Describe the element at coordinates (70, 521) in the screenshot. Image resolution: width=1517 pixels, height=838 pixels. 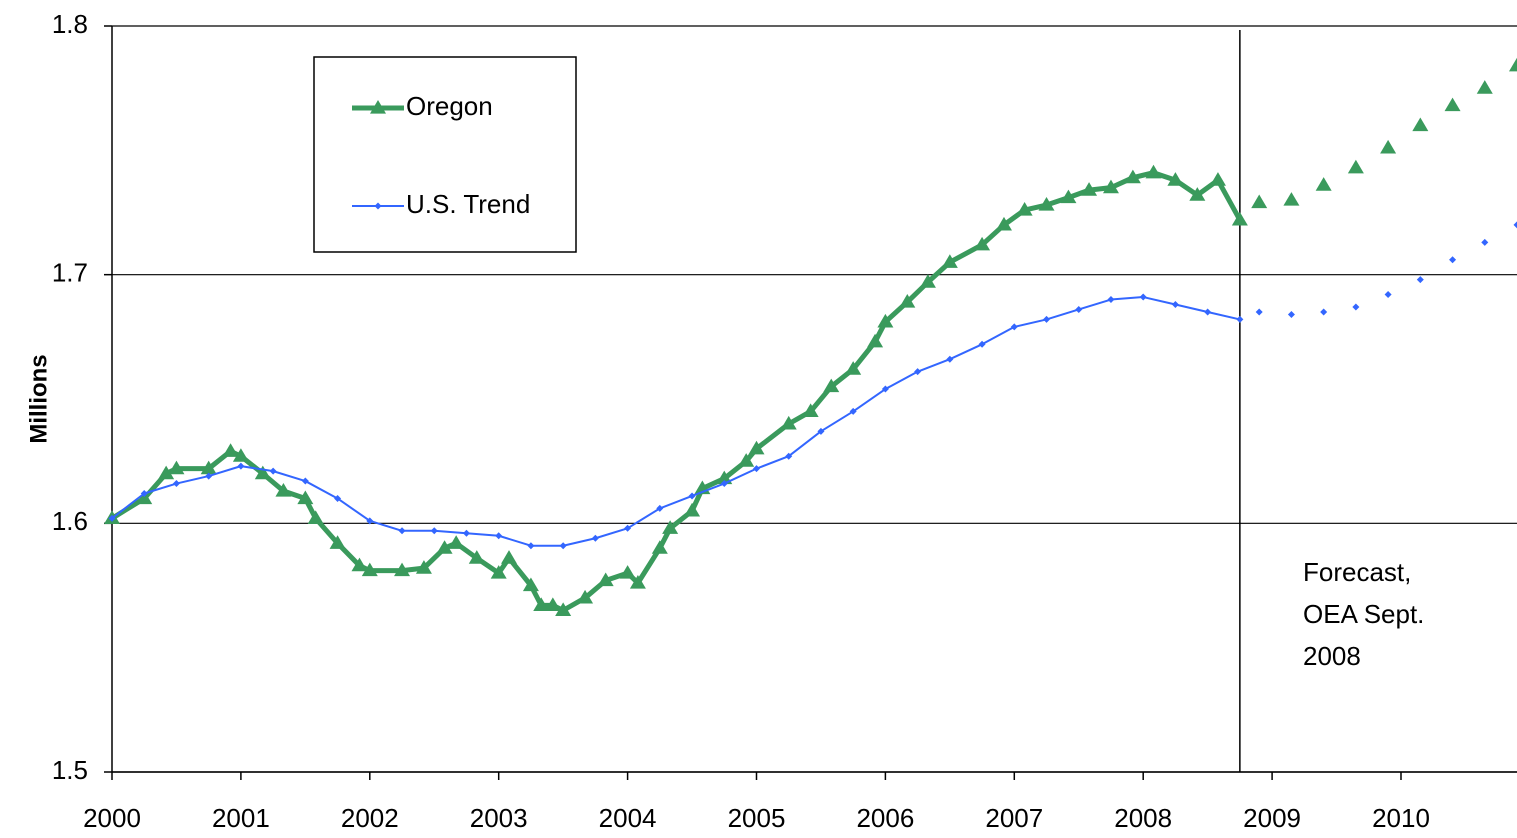
I see `y-tick-label: 1.6` at that location.